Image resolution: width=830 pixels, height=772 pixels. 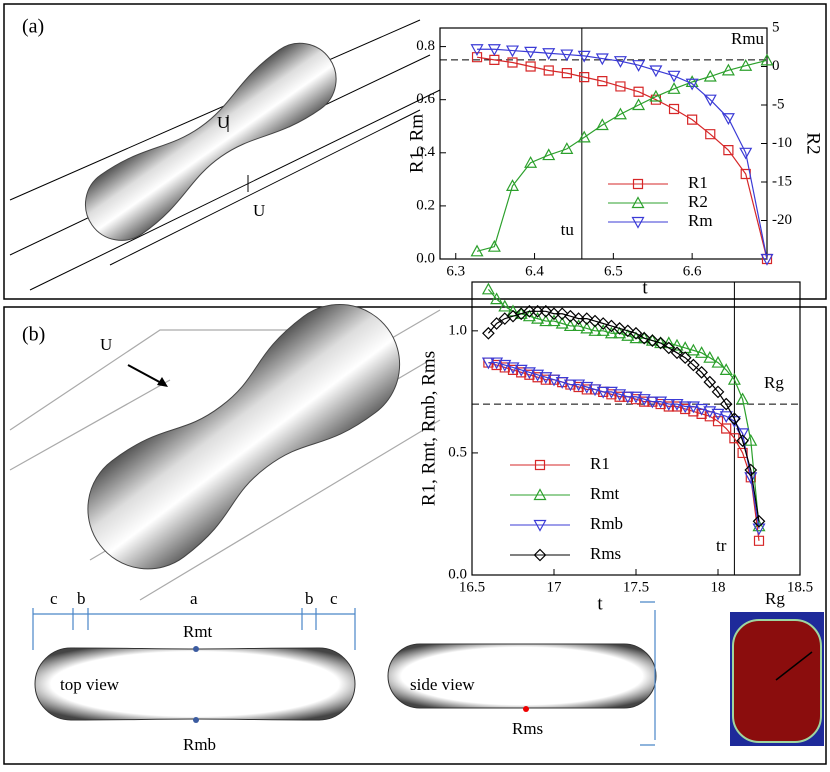 I want to click on y-tick-label: 0.8, so click(x=425, y=46).